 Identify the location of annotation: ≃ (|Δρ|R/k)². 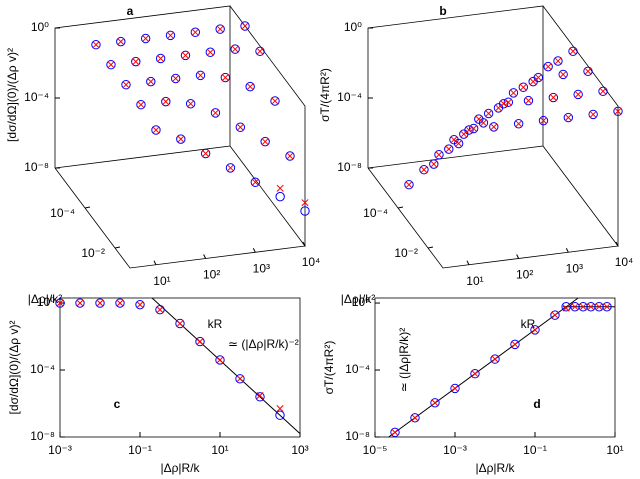
(404, 360).